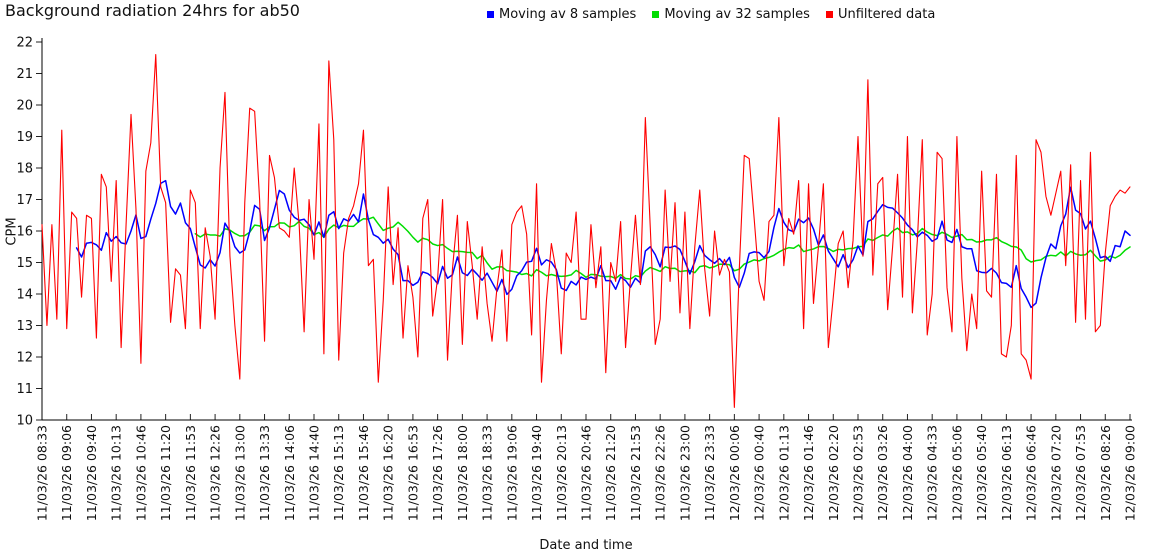 The width and height of the screenshot is (1150, 560). I want to click on x-tick-label: 12/03/26 04:00, so click(907, 473).